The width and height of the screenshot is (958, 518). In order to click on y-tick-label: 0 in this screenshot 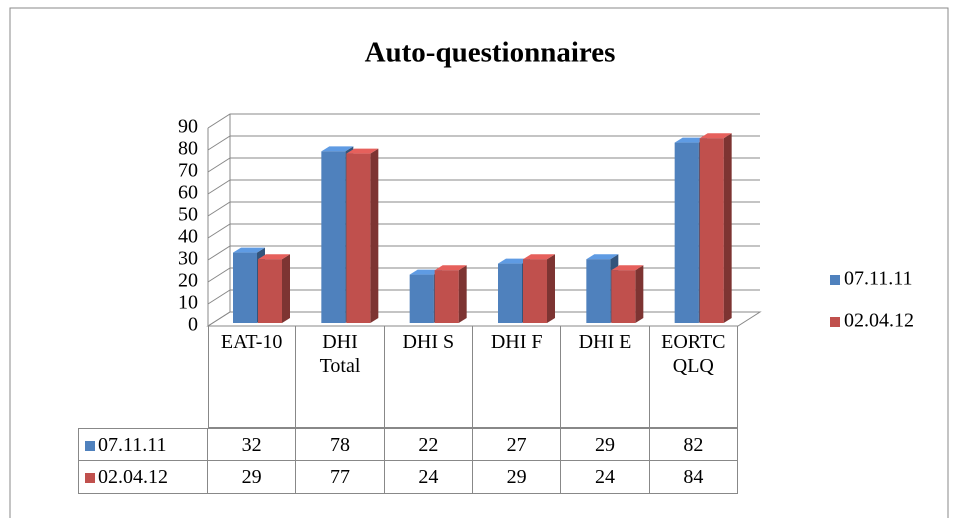, I will do `click(193, 325)`.